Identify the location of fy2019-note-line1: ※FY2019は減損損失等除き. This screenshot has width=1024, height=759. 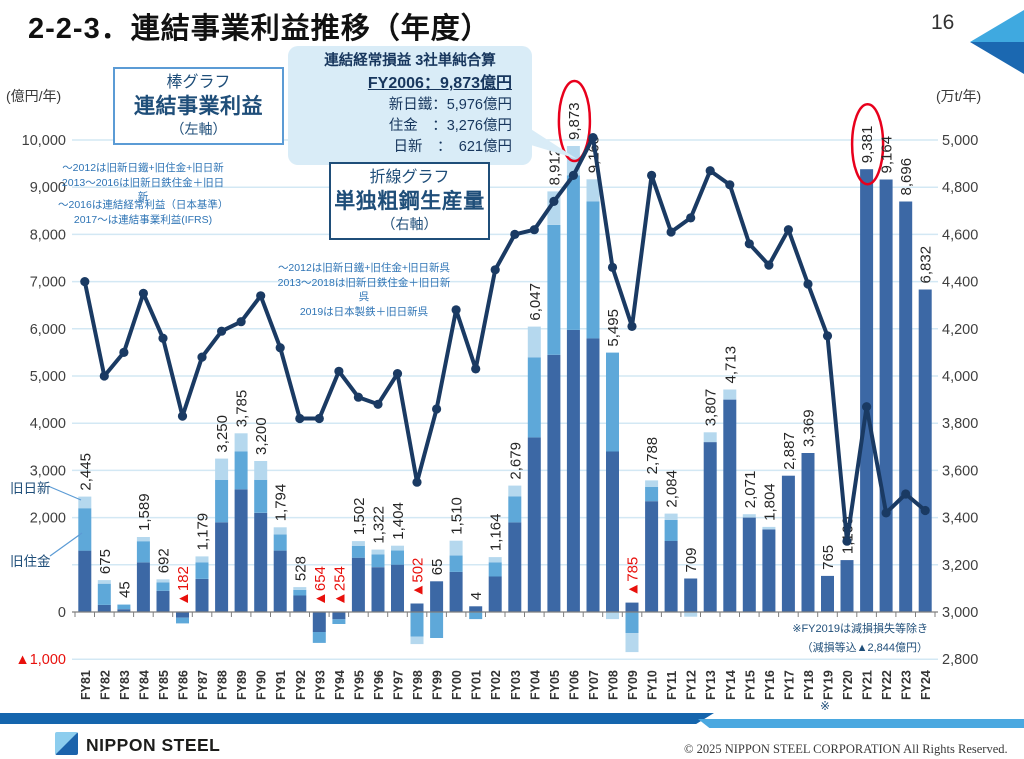
(860, 629).